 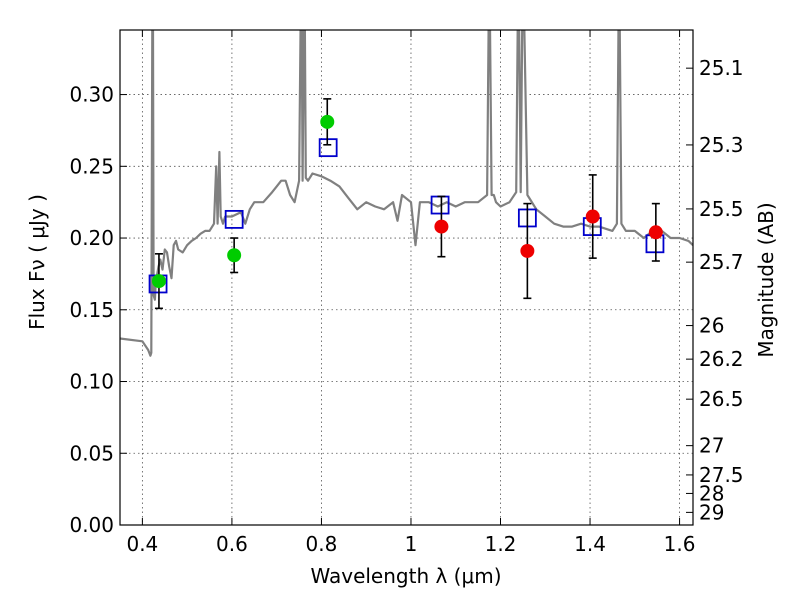 What do you see at coordinates (766, 279) in the screenshot?
I see `y-axis-label-right: Magnitude (AB)` at bounding box center [766, 279].